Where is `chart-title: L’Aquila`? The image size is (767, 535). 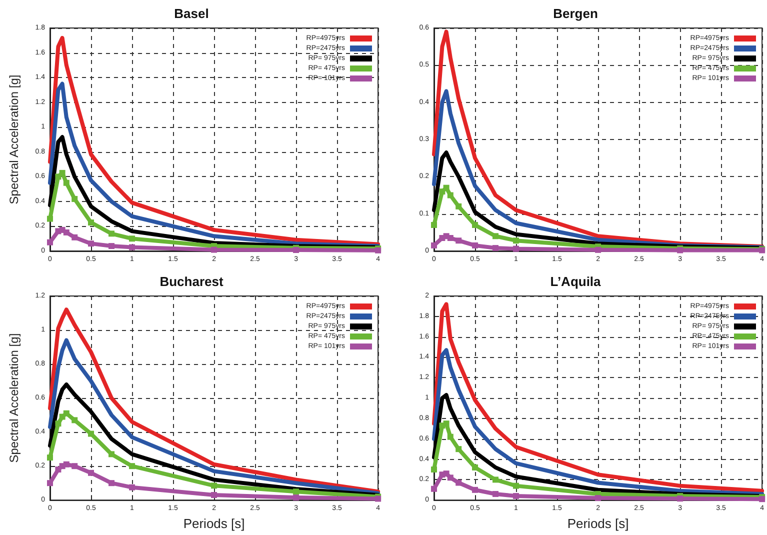
chart-title: L’Aquila is located at coordinates (576, 281).